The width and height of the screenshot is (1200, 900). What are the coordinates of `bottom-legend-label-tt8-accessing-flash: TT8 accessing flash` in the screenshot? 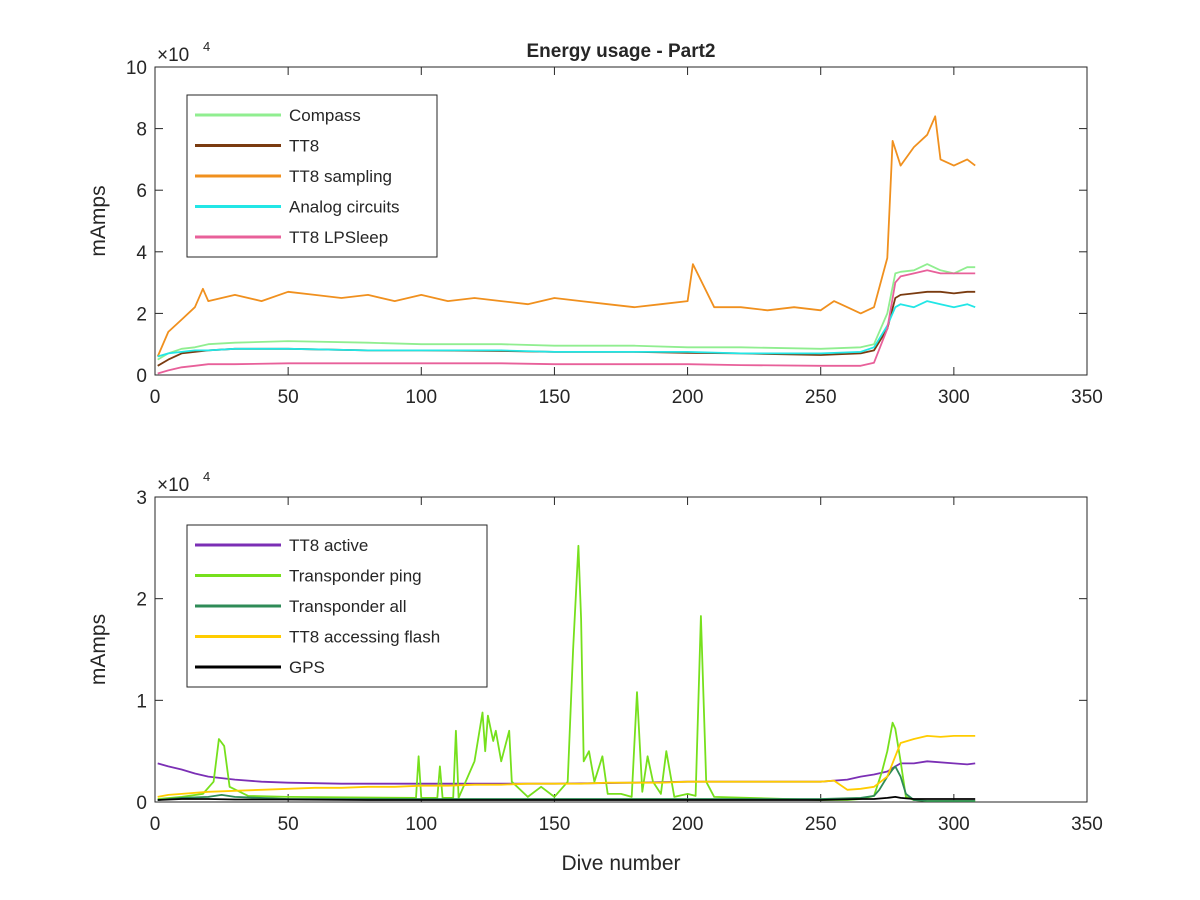 It's located at (364, 637).